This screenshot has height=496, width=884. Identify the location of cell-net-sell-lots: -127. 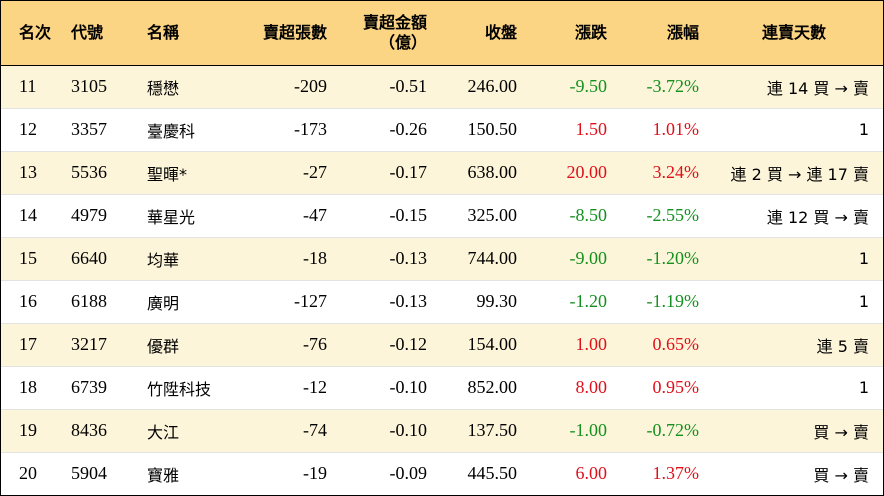
(310, 301).